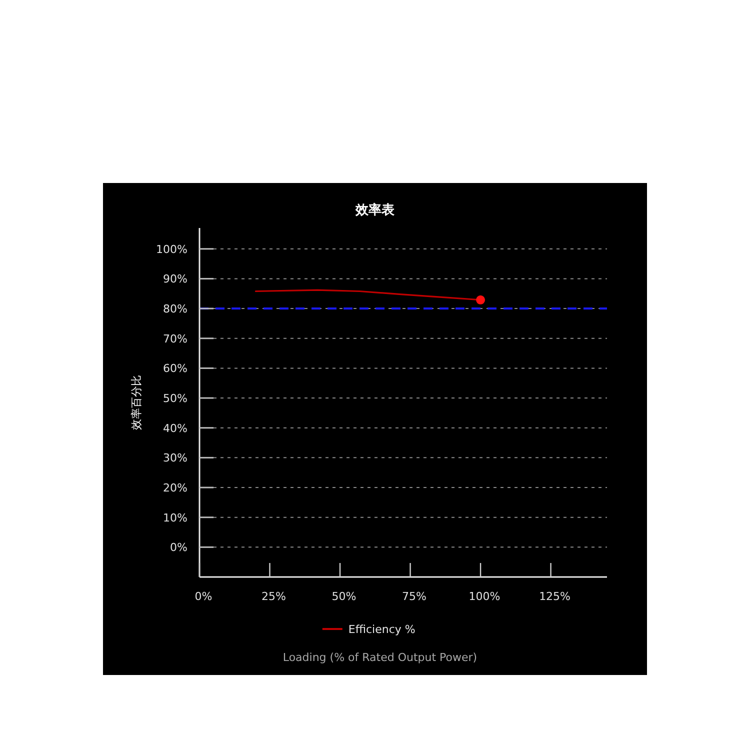  Describe the element at coordinates (380, 657) in the screenshot. I see `x-axis-title: Loading (% of Rated Output Power)` at that location.